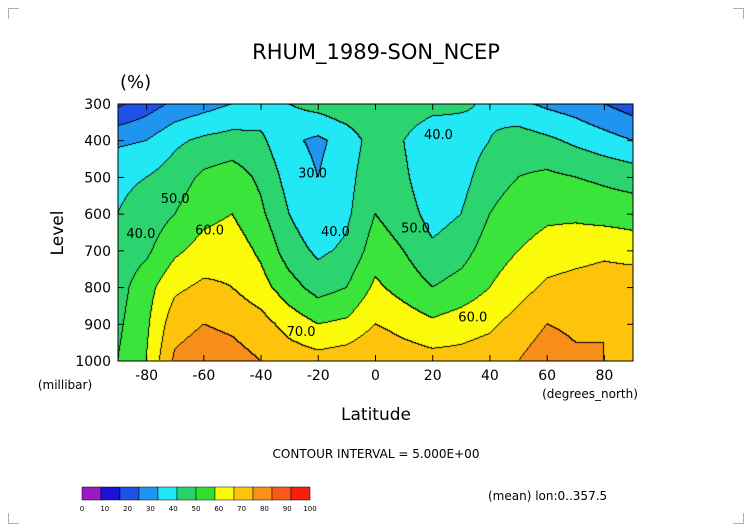  What do you see at coordinates (58, 233) in the screenshot?
I see `y-axis-title: Level` at bounding box center [58, 233].